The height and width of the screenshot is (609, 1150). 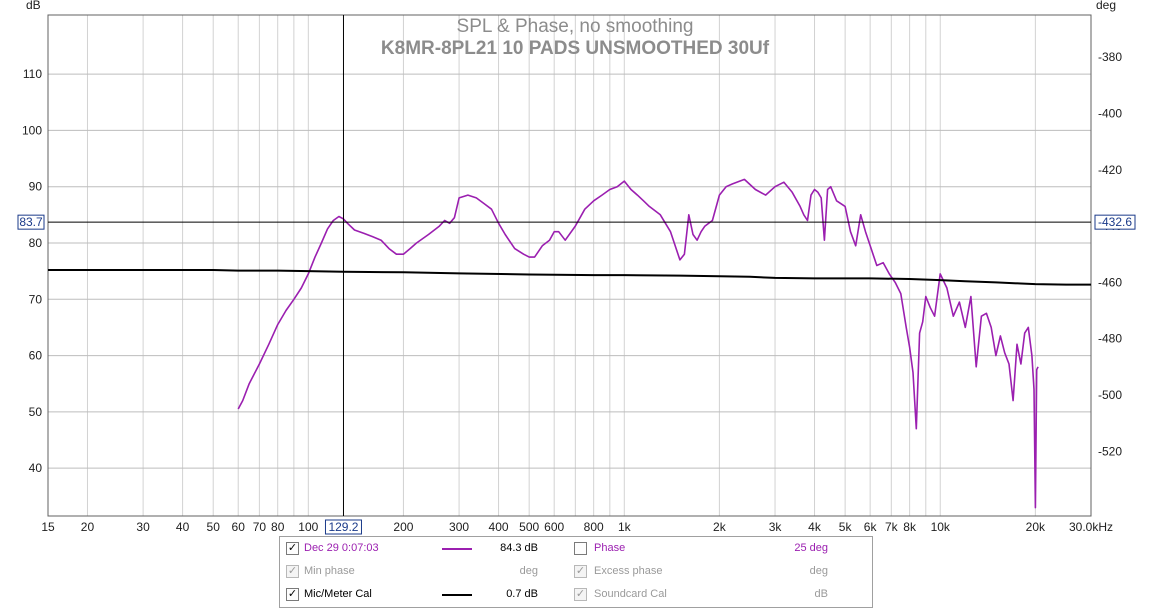 I want to click on cursor-spl-label: 83.7, so click(x=31, y=222).